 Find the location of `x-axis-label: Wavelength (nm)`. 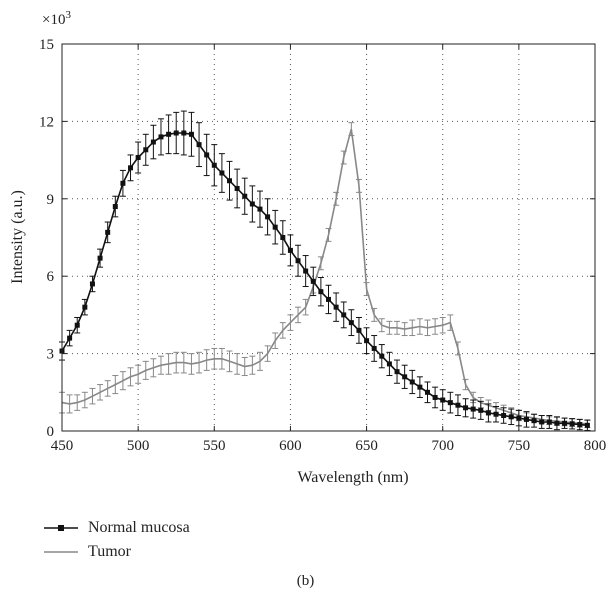

x-axis-label: Wavelength (nm) is located at coordinates (352, 477).